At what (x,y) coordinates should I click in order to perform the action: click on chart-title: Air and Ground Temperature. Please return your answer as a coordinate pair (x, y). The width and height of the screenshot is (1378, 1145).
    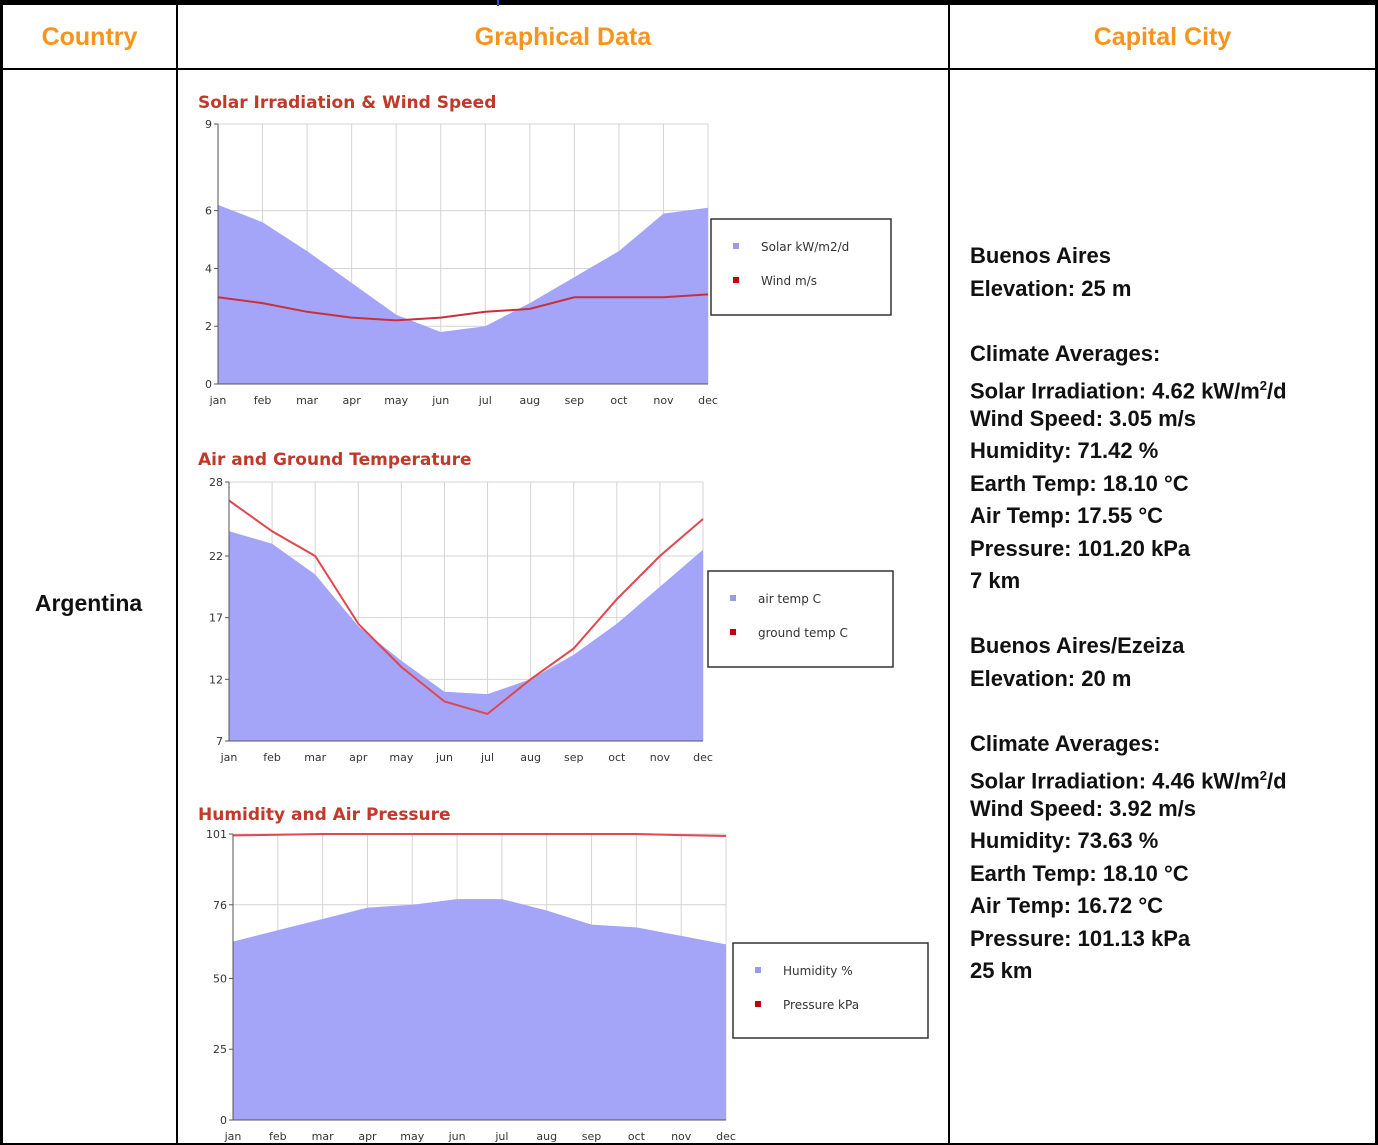
    Looking at the image, I should click on (335, 460).